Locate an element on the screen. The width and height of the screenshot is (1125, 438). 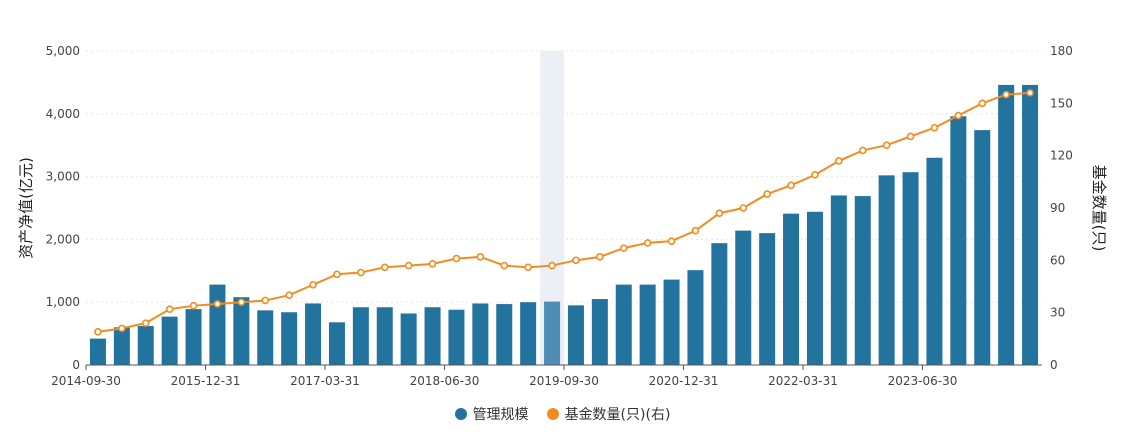
legend: 管理规模 基金数量(只)(右) is located at coordinates (562, 414).